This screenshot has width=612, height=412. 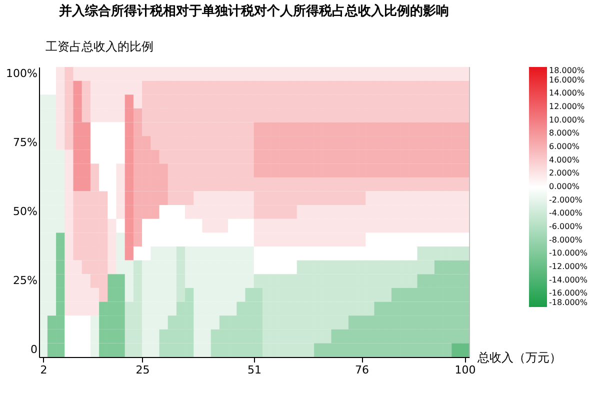 What do you see at coordinates (100, 47) in the screenshot?
I see `y-axis-title: 工资占总收入的比例` at bounding box center [100, 47].